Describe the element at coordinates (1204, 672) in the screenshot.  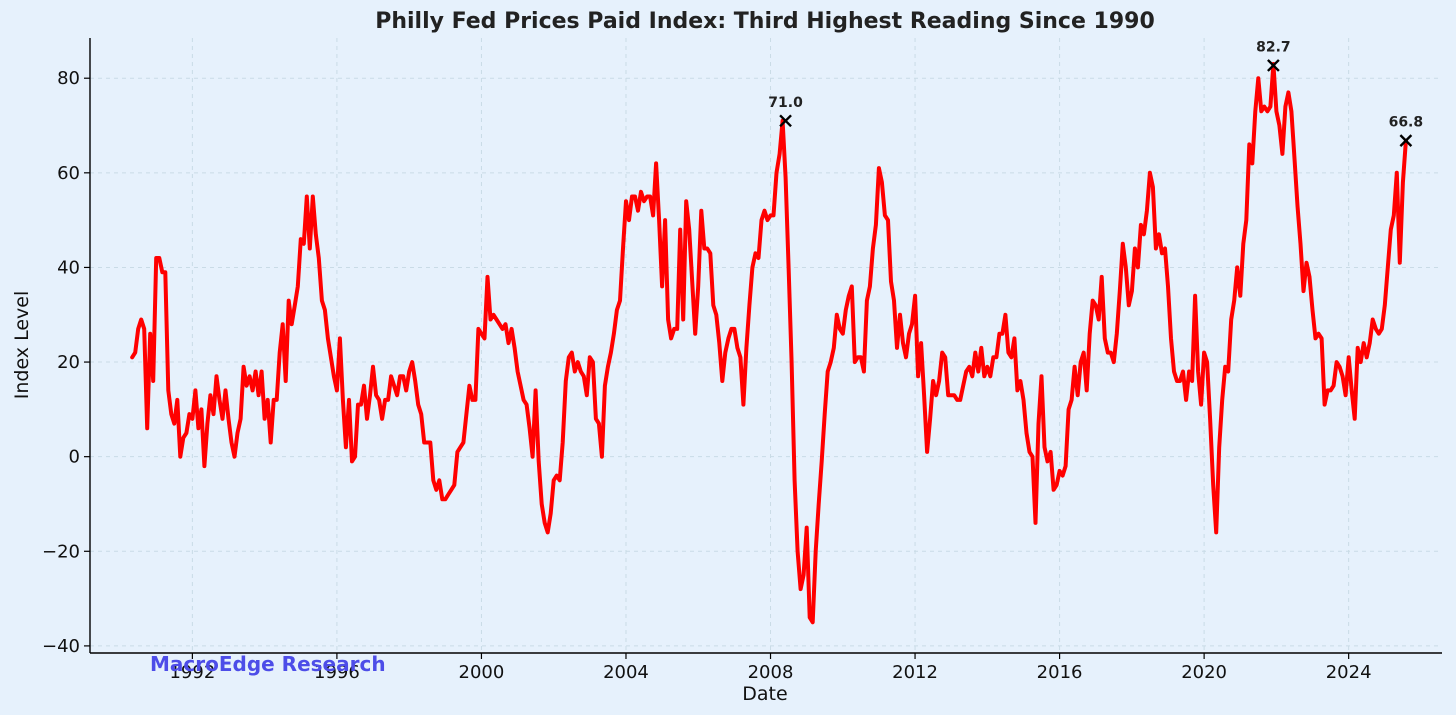
I see `x-tick-label: 2020` at that location.